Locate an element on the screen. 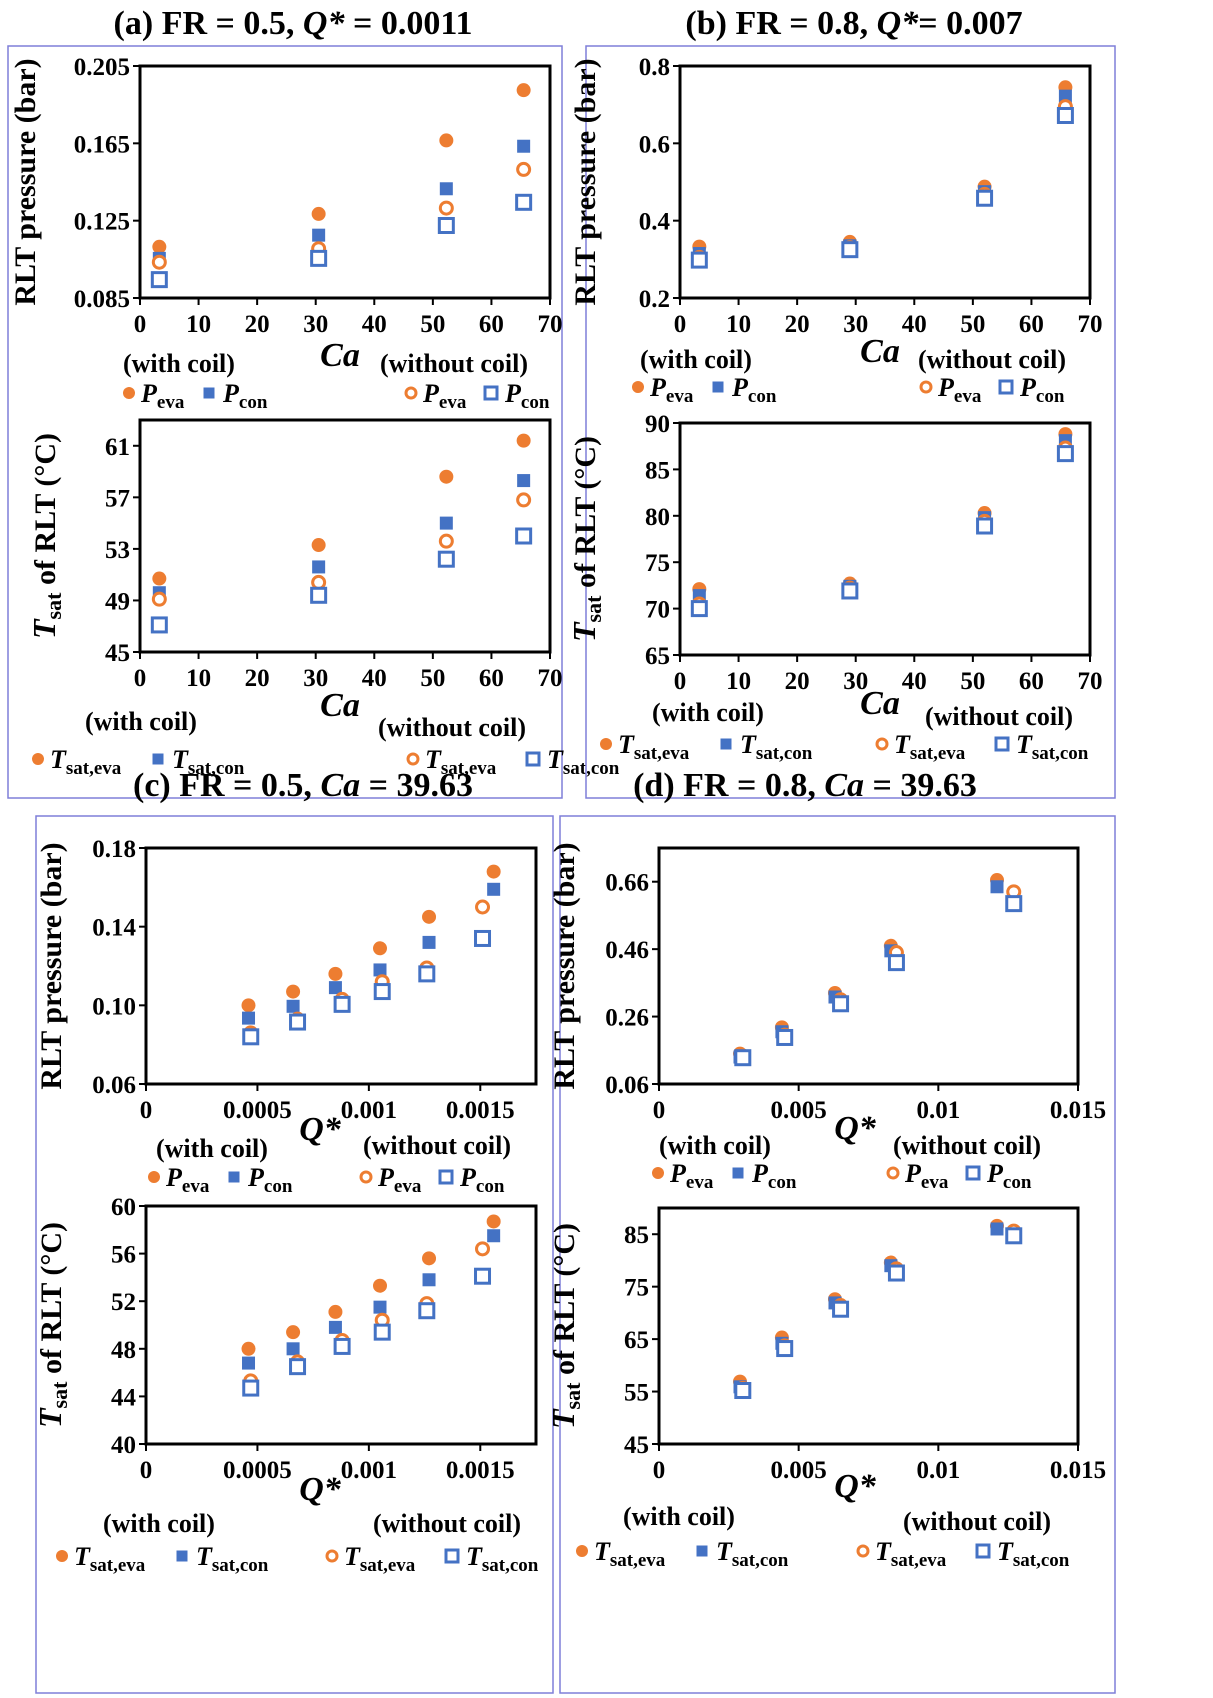 The image size is (1213, 1698). y-tick-label: 0.6 is located at coordinates (654, 144).